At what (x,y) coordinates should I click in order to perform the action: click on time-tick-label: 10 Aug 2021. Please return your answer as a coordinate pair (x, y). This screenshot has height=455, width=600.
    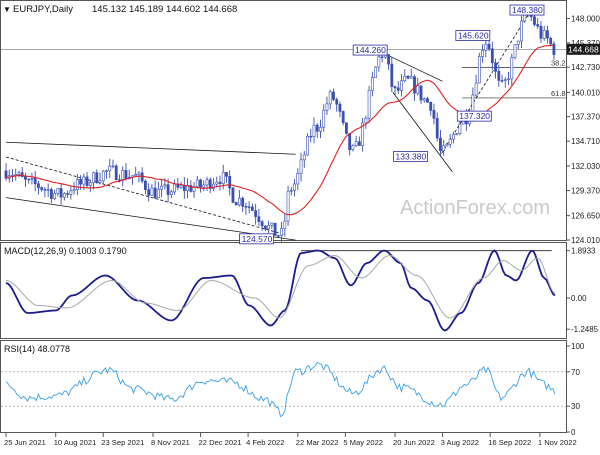
    Looking at the image, I should click on (75, 442).